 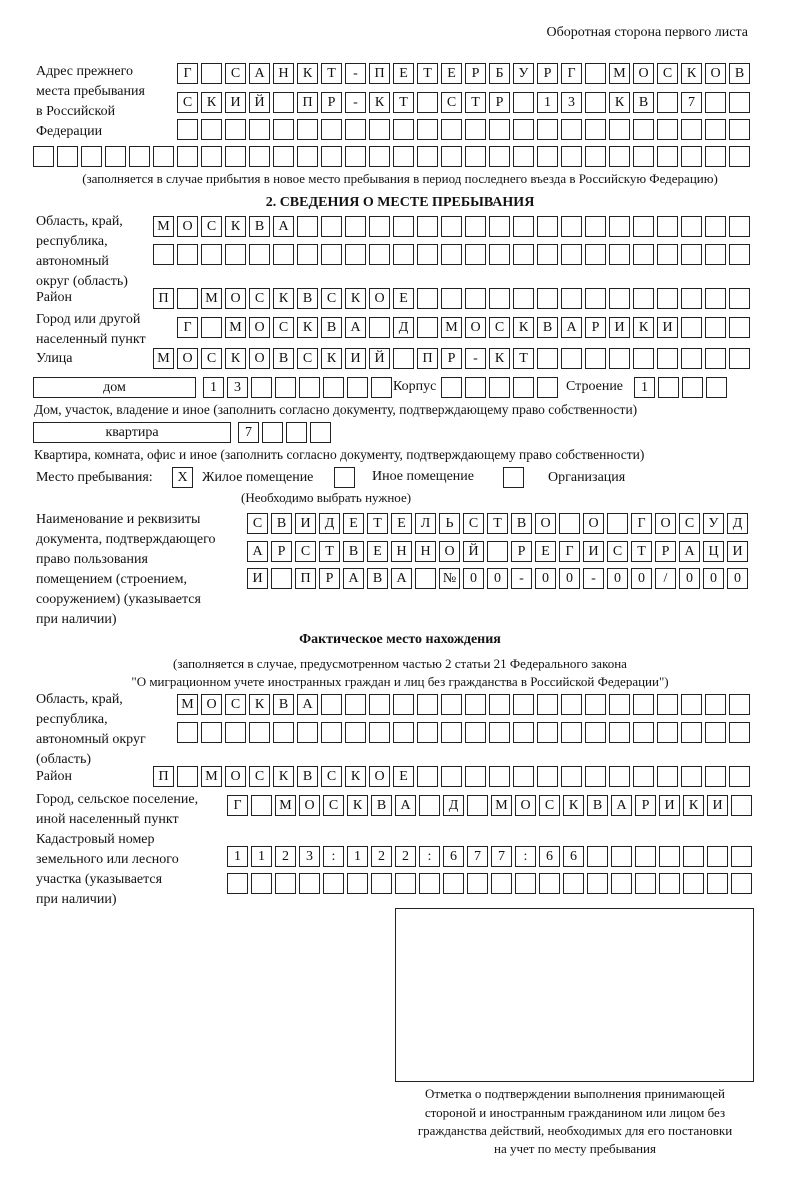 What do you see at coordinates (329, 523) in the screenshot?
I see `char-box: Д` at bounding box center [329, 523].